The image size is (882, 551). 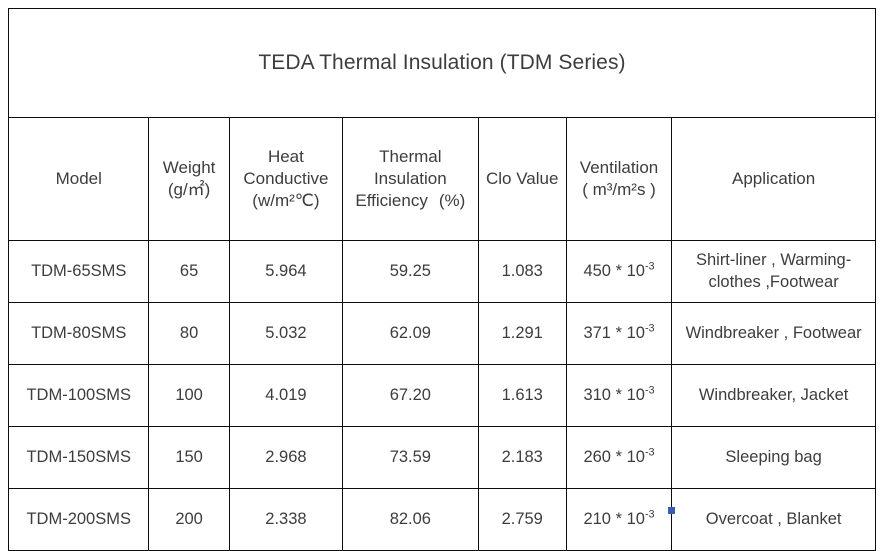 I want to click on cell-ventilation: 450 * 10-3, so click(x=619, y=271).